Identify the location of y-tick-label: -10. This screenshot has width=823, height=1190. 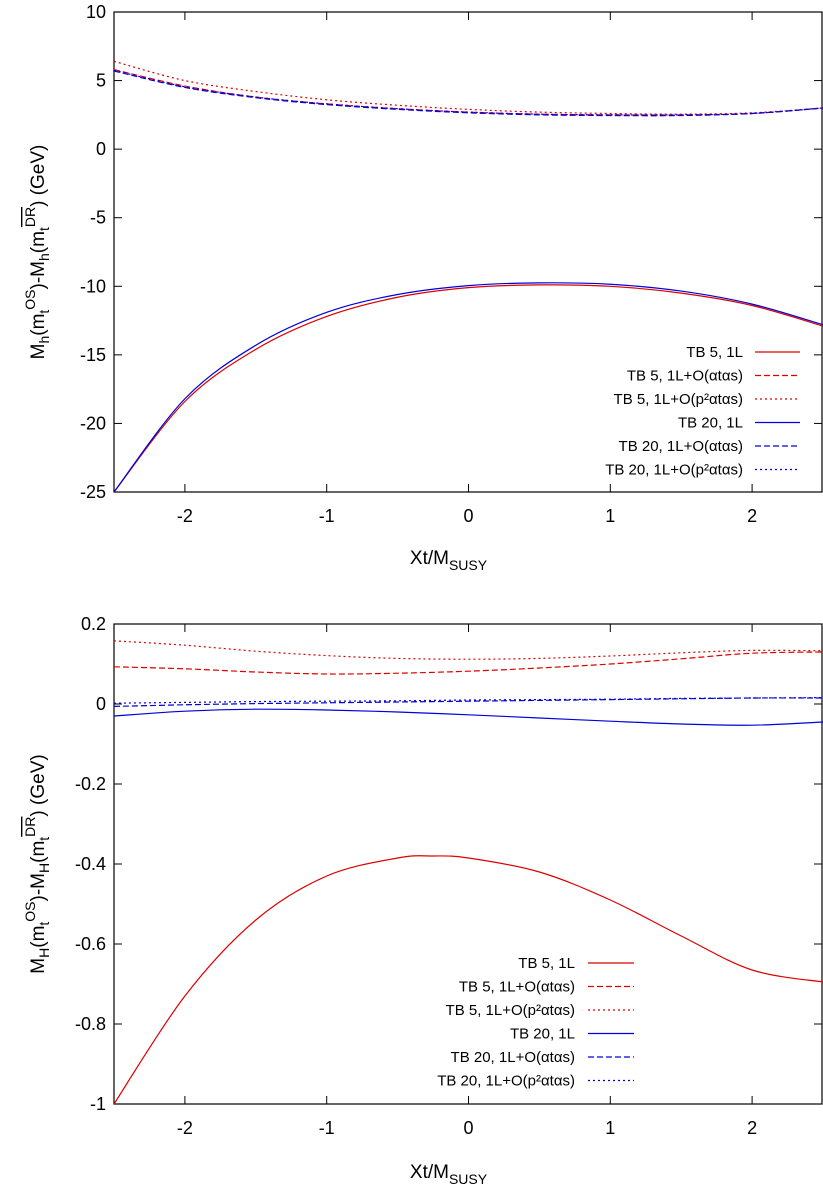
(93, 286).